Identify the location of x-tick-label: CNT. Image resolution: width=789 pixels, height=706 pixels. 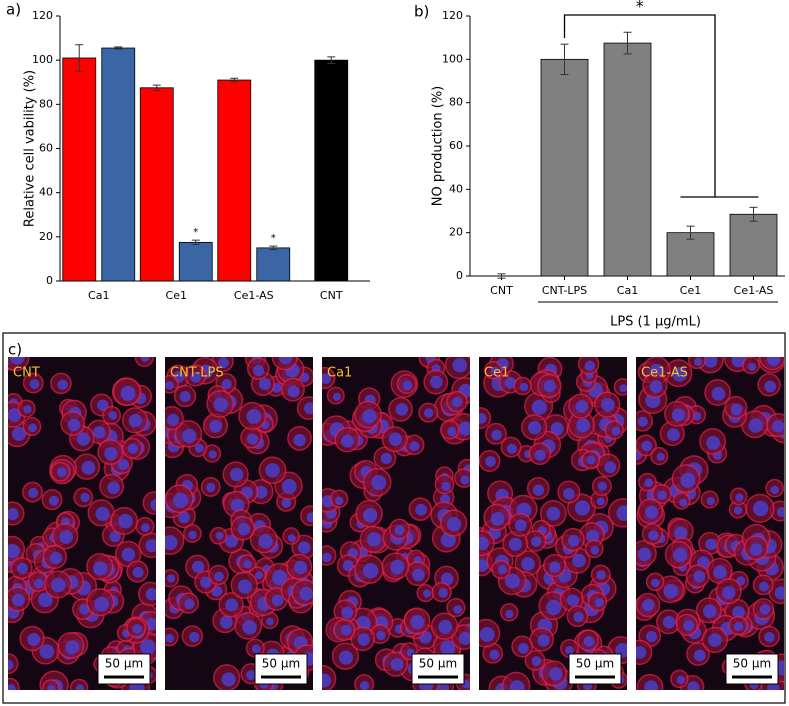
(501, 290).